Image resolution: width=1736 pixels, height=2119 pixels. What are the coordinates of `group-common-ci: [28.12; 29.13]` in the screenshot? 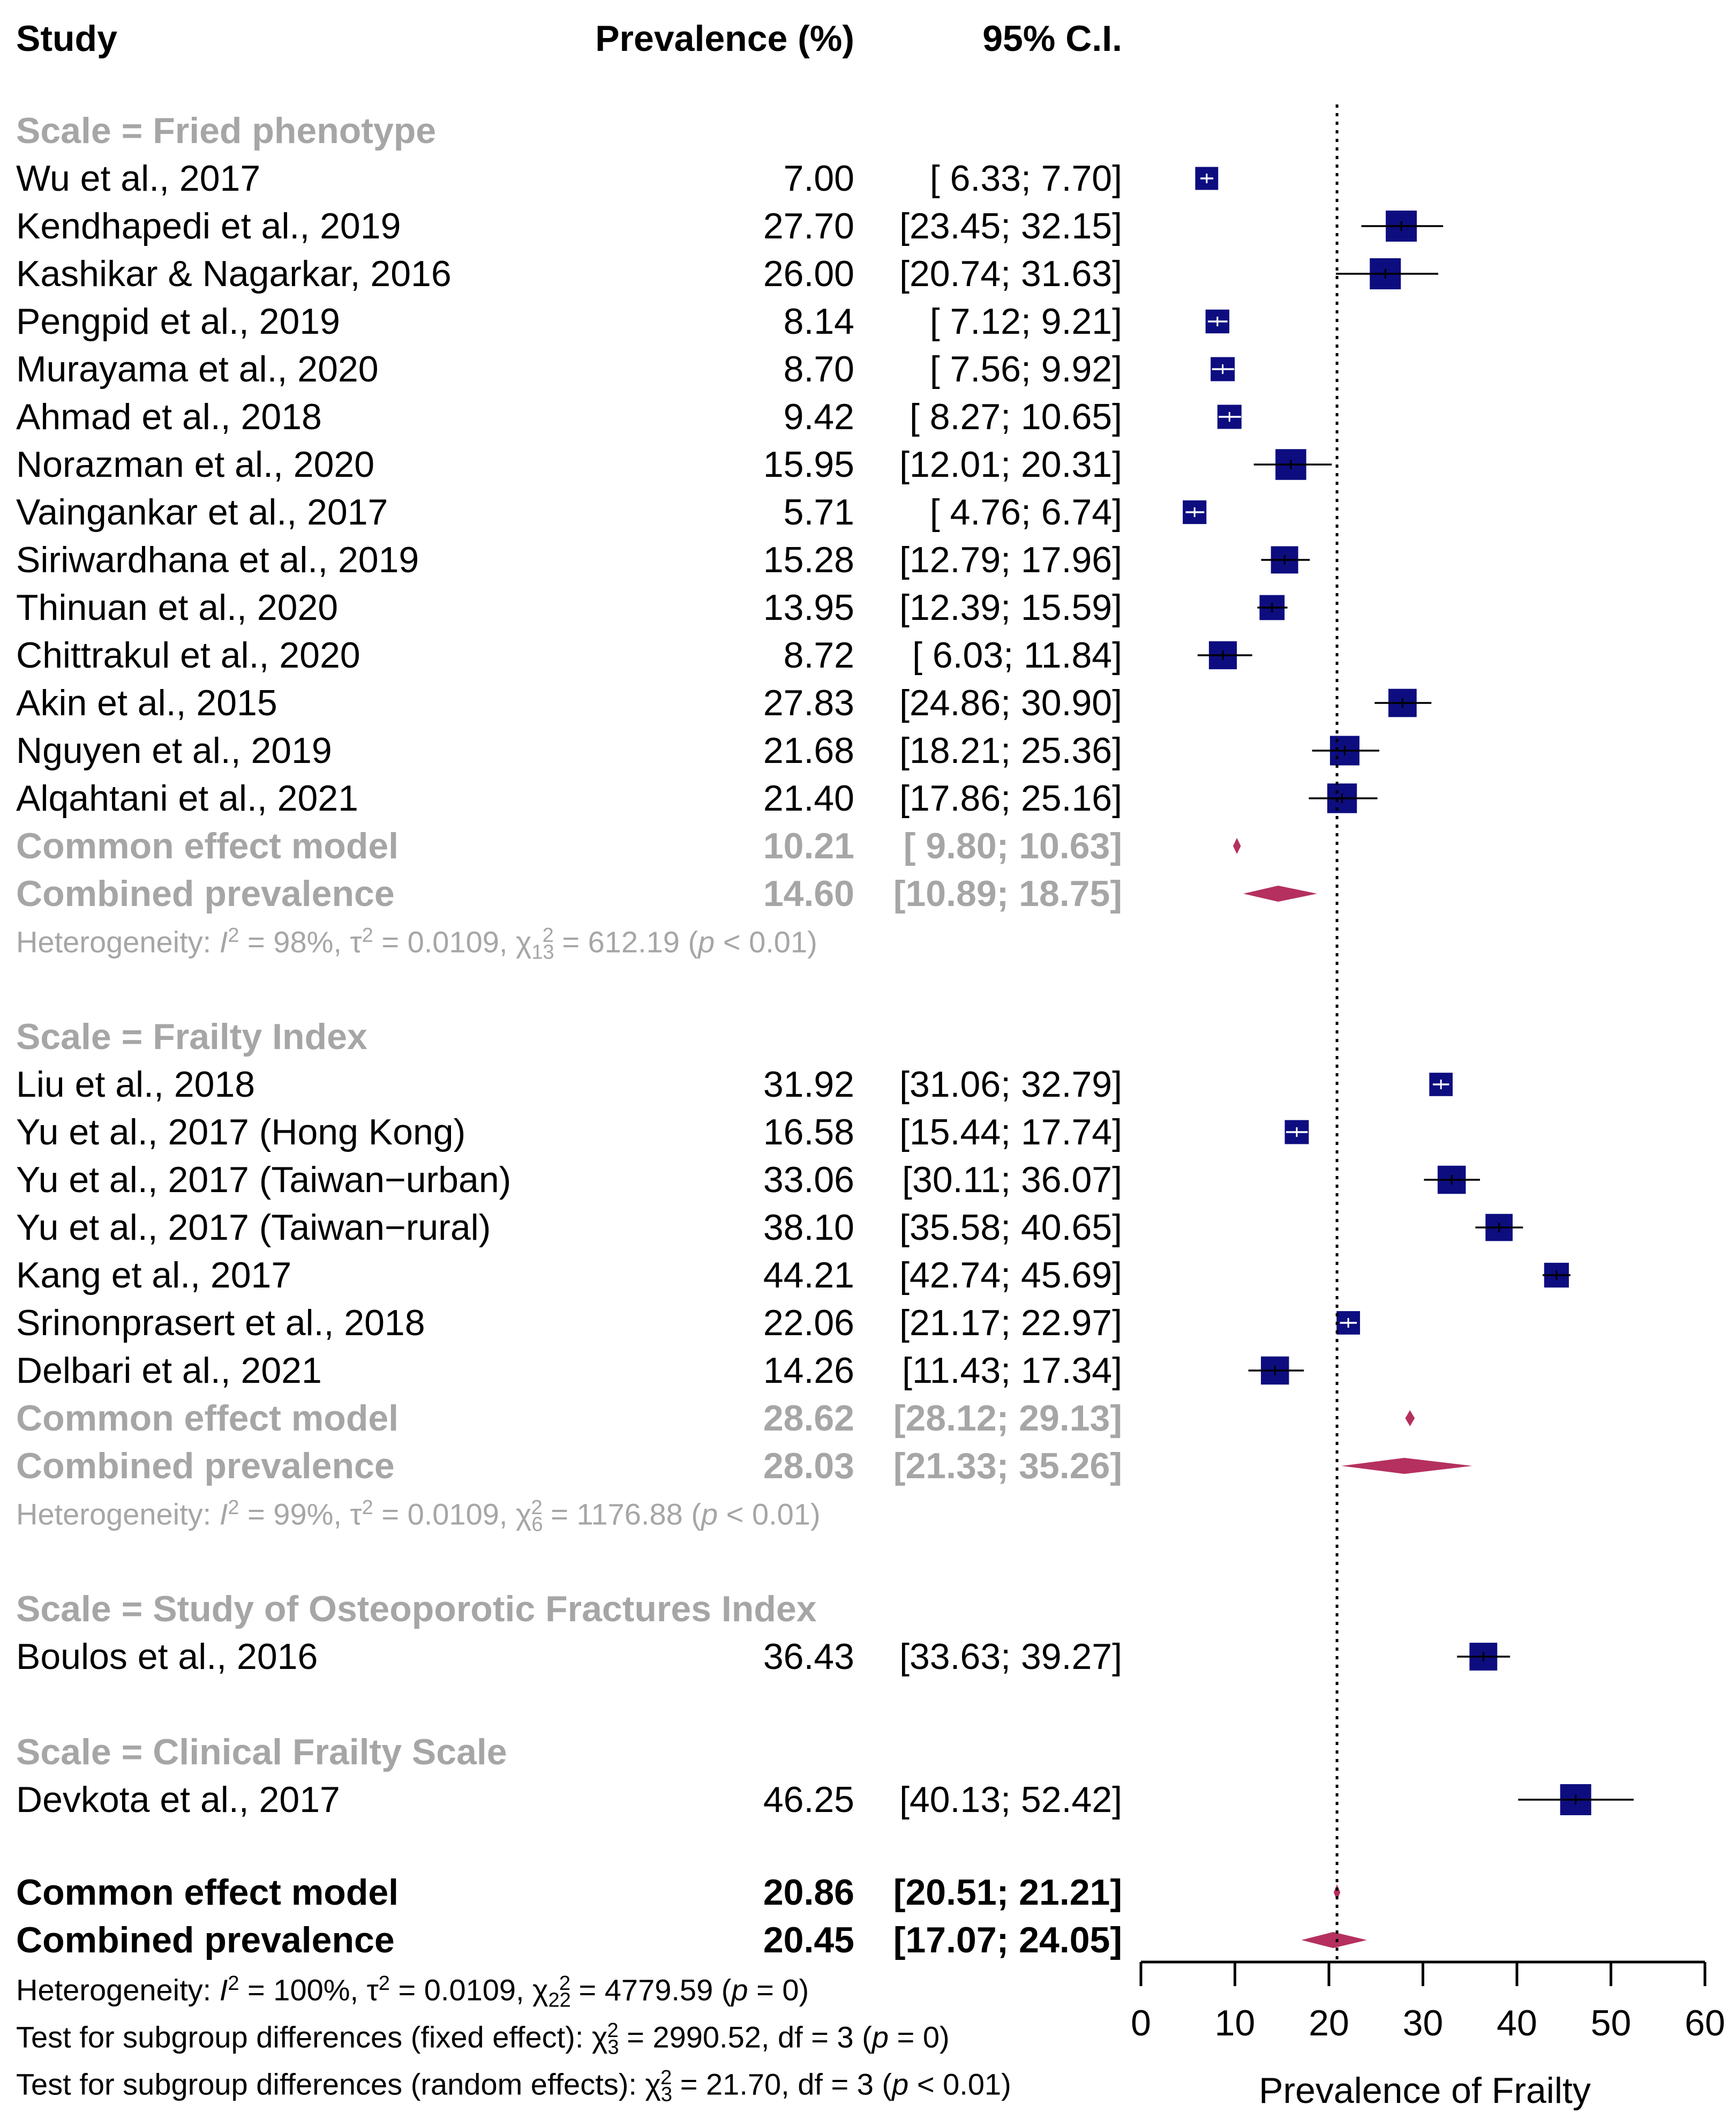 It's located at (1008, 1419).